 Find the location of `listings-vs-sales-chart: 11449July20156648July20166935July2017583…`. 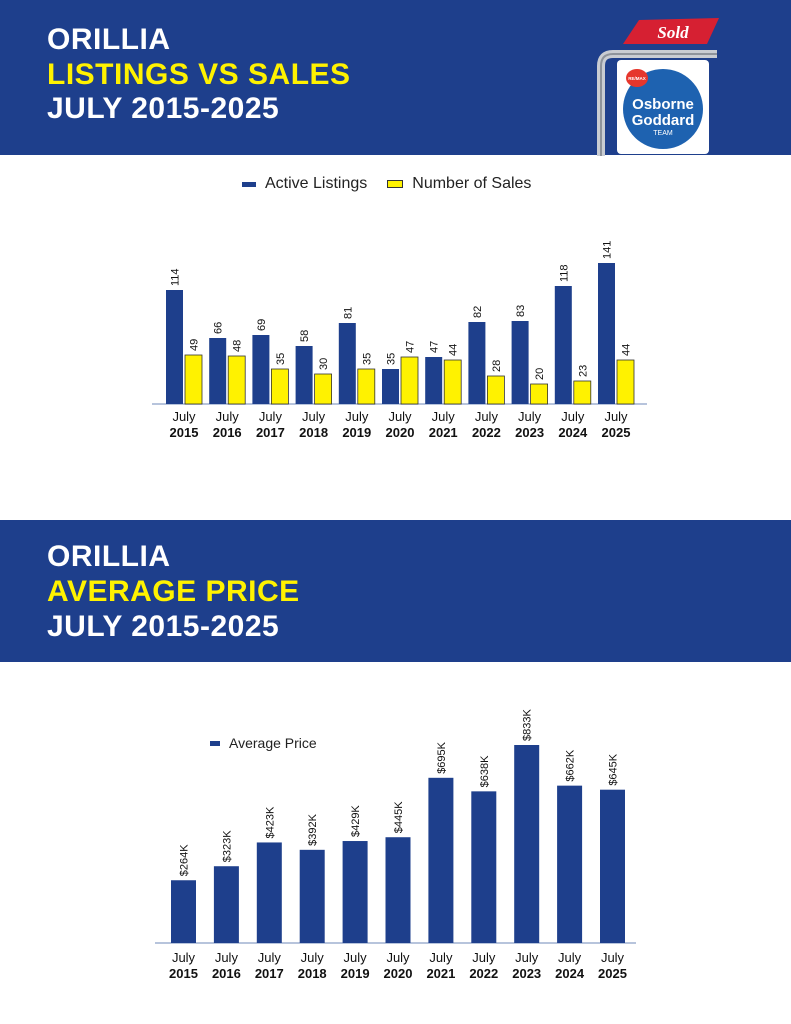

listings-vs-sales-chart: 11449July20156648July20166935July2017583… is located at coordinates (399, 340).